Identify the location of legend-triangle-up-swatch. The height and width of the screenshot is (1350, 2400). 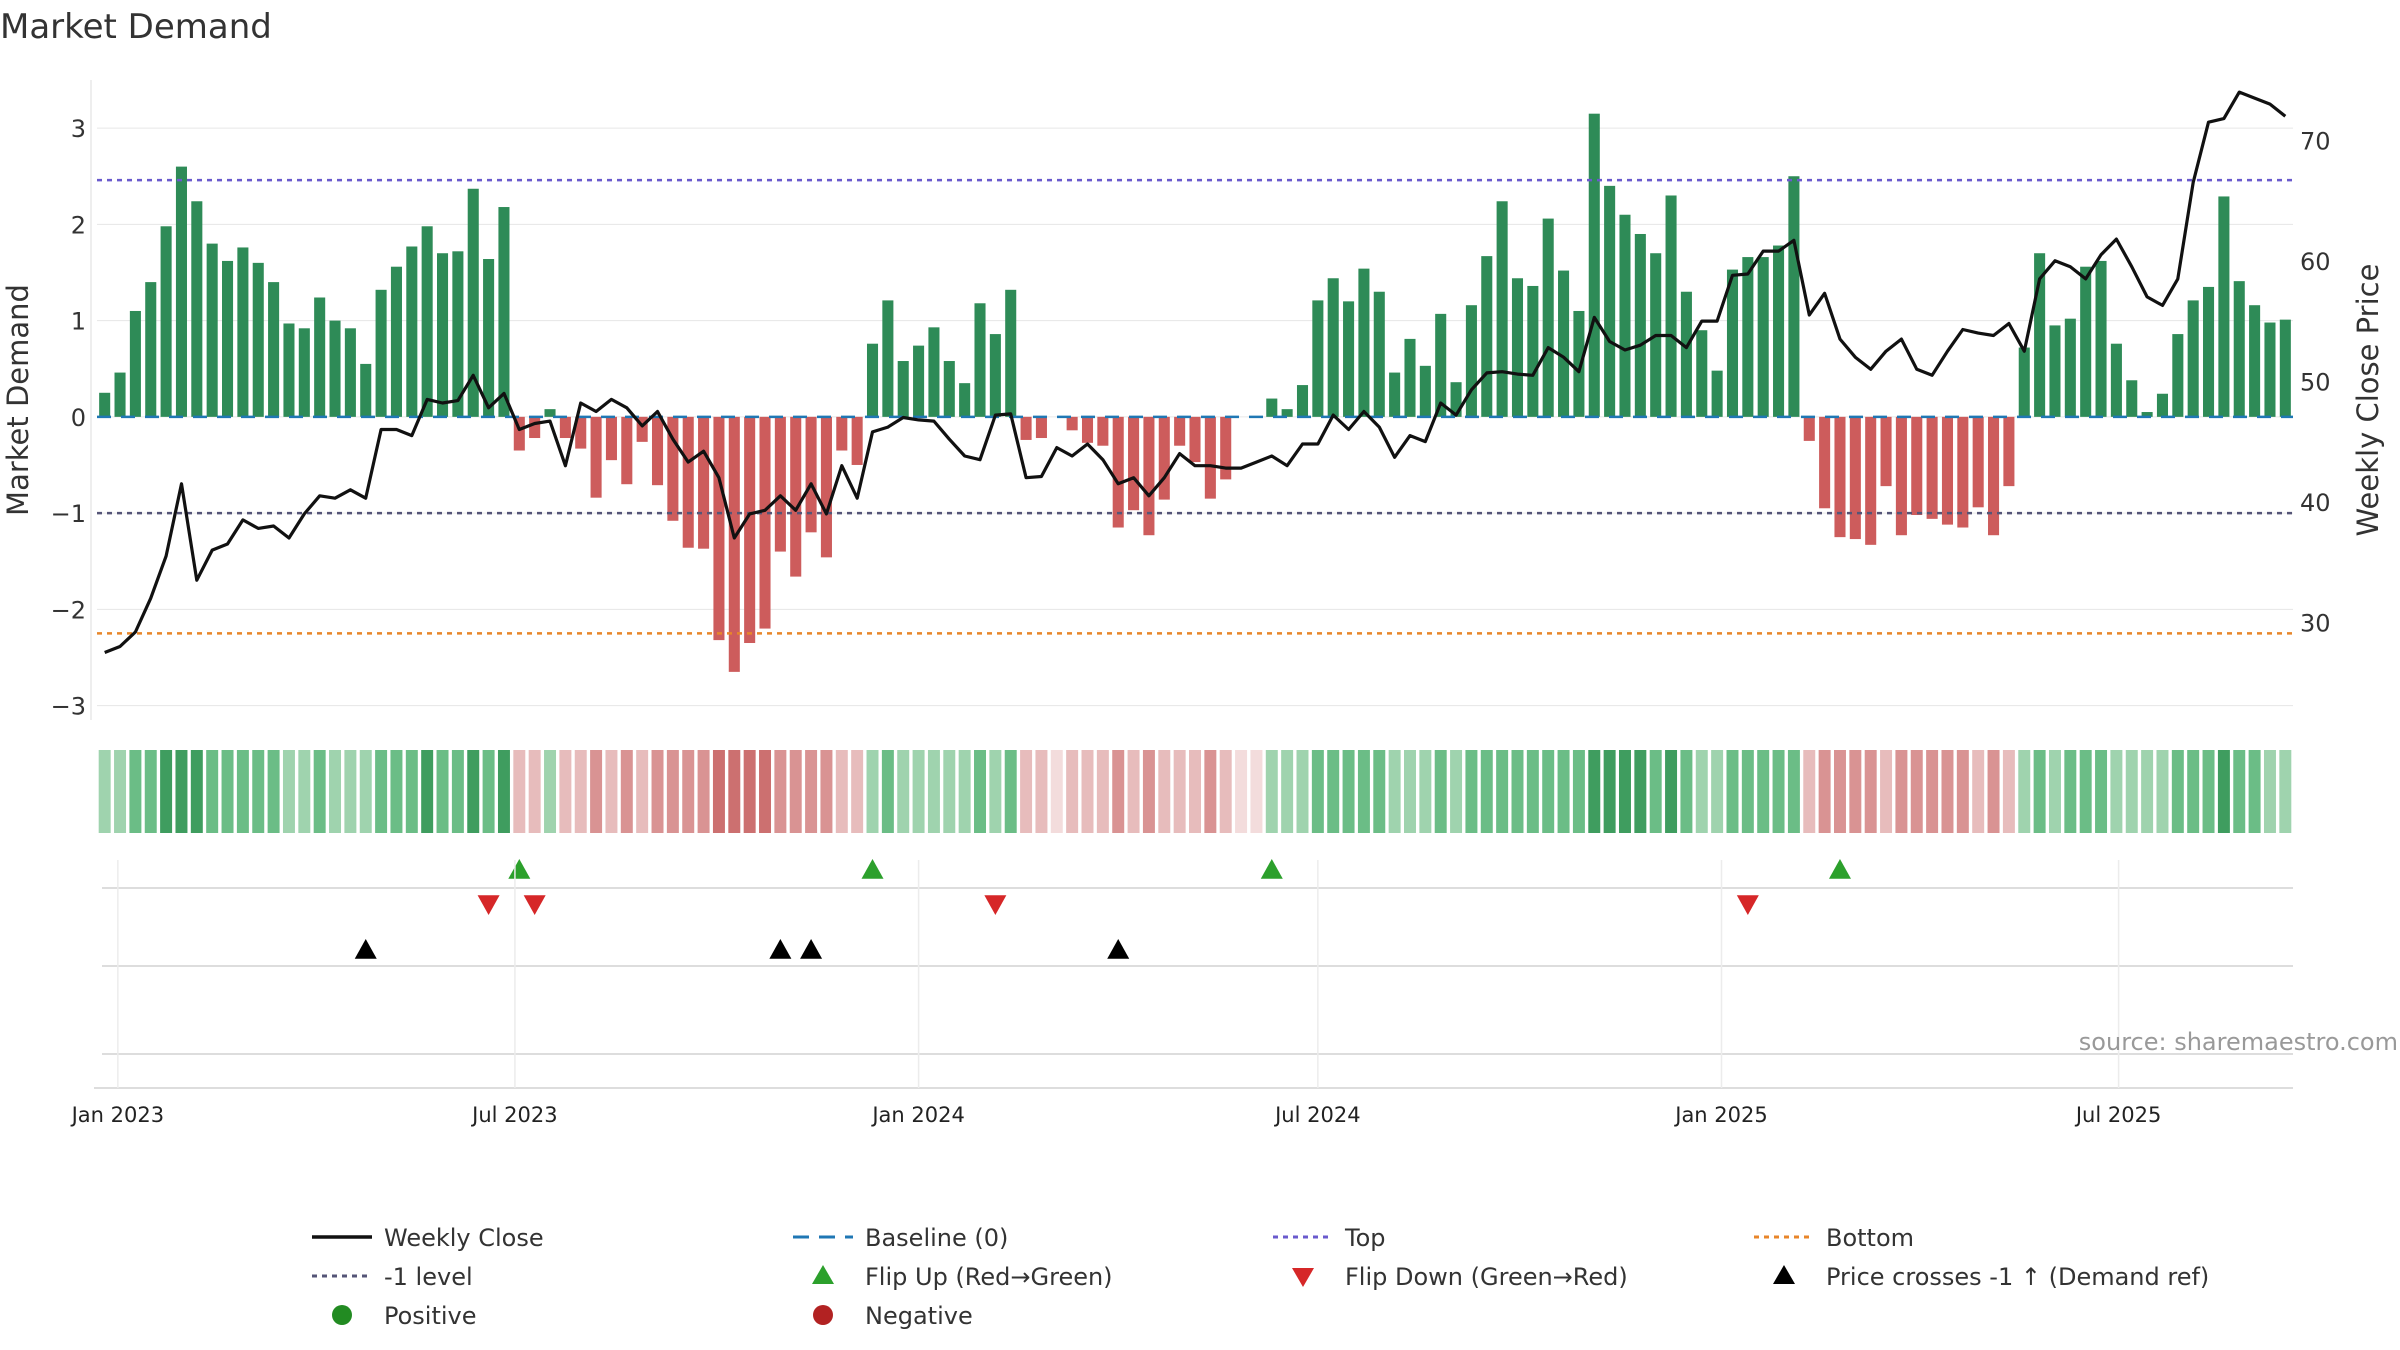
(1784, 1274).